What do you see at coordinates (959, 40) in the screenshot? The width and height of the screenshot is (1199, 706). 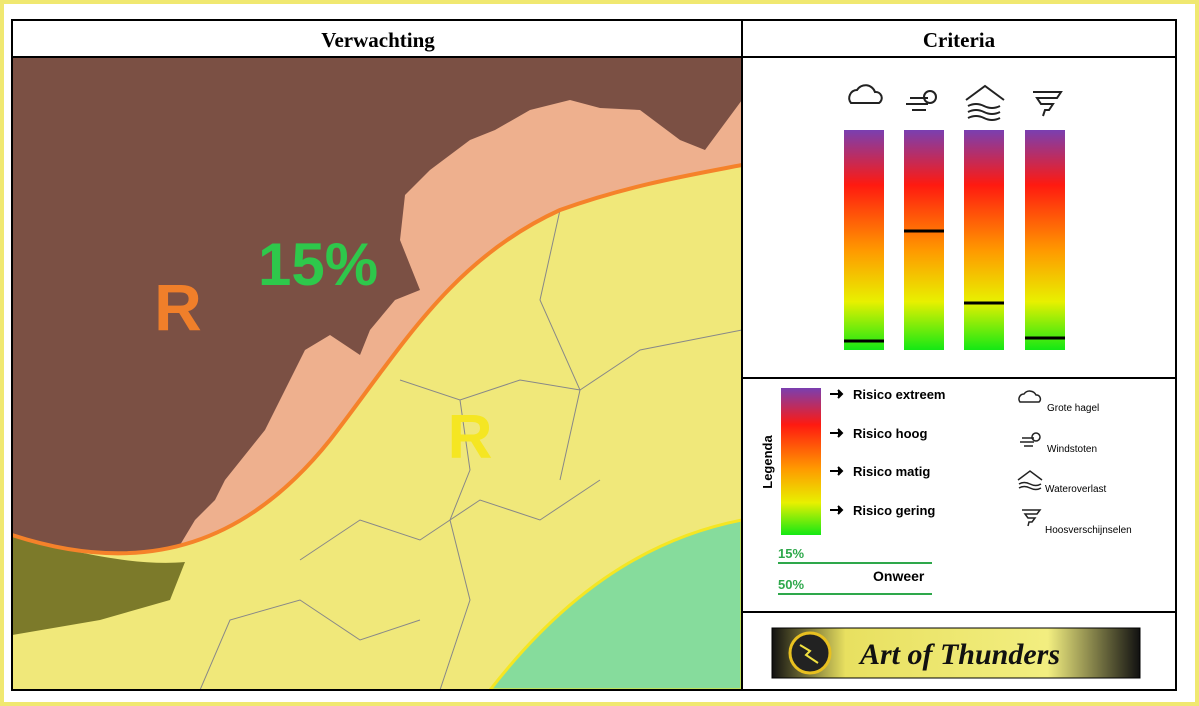 I see `header-title: Criteria` at bounding box center [959, 40].